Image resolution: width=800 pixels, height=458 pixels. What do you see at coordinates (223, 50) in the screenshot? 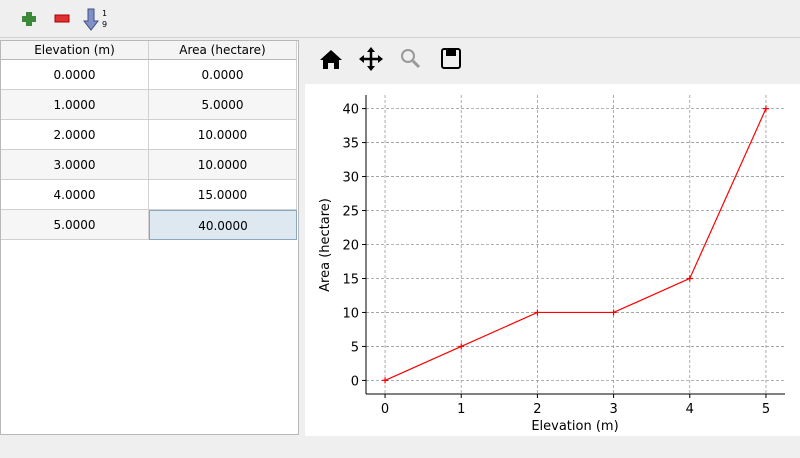
I see `column-header: Area (hectare)` at bounding box center [223, 50].